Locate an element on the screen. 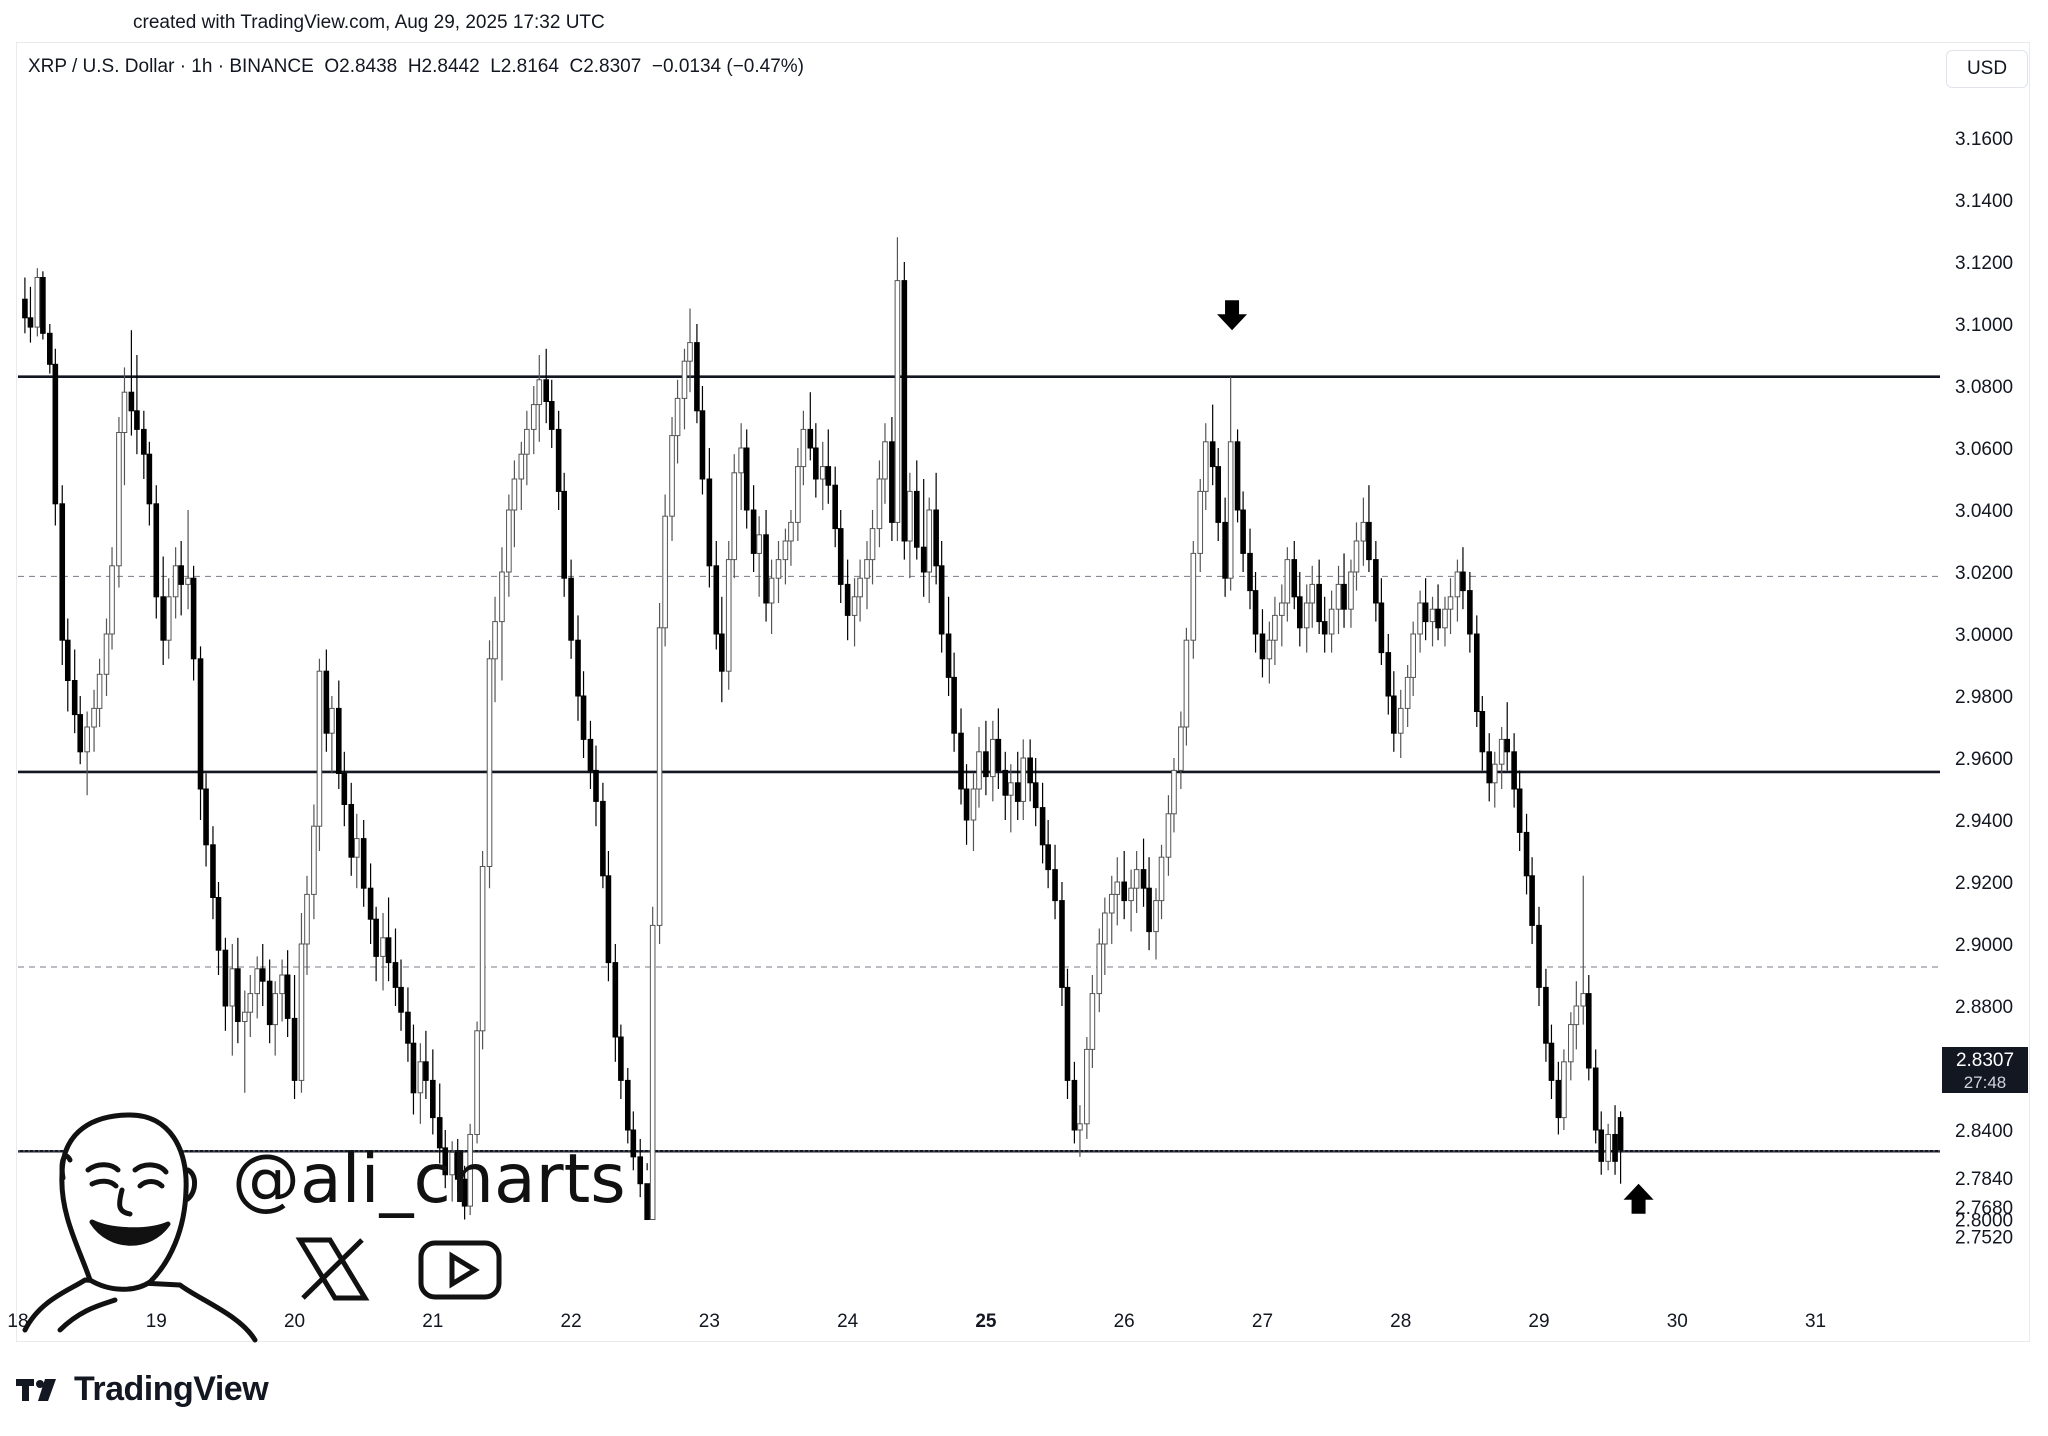  currency-button: USD is located at coordinates (1987, 69).